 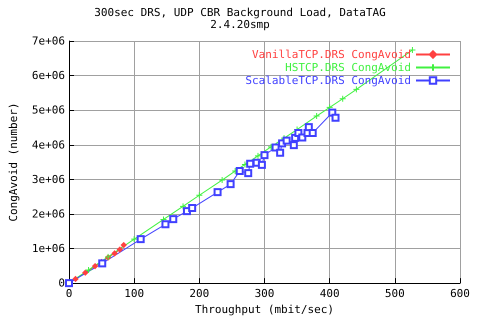 What do you see at coordinates (134, 293) in the screenshot?
I see `x-tick-label: 100` at bounding box center [134, 293].